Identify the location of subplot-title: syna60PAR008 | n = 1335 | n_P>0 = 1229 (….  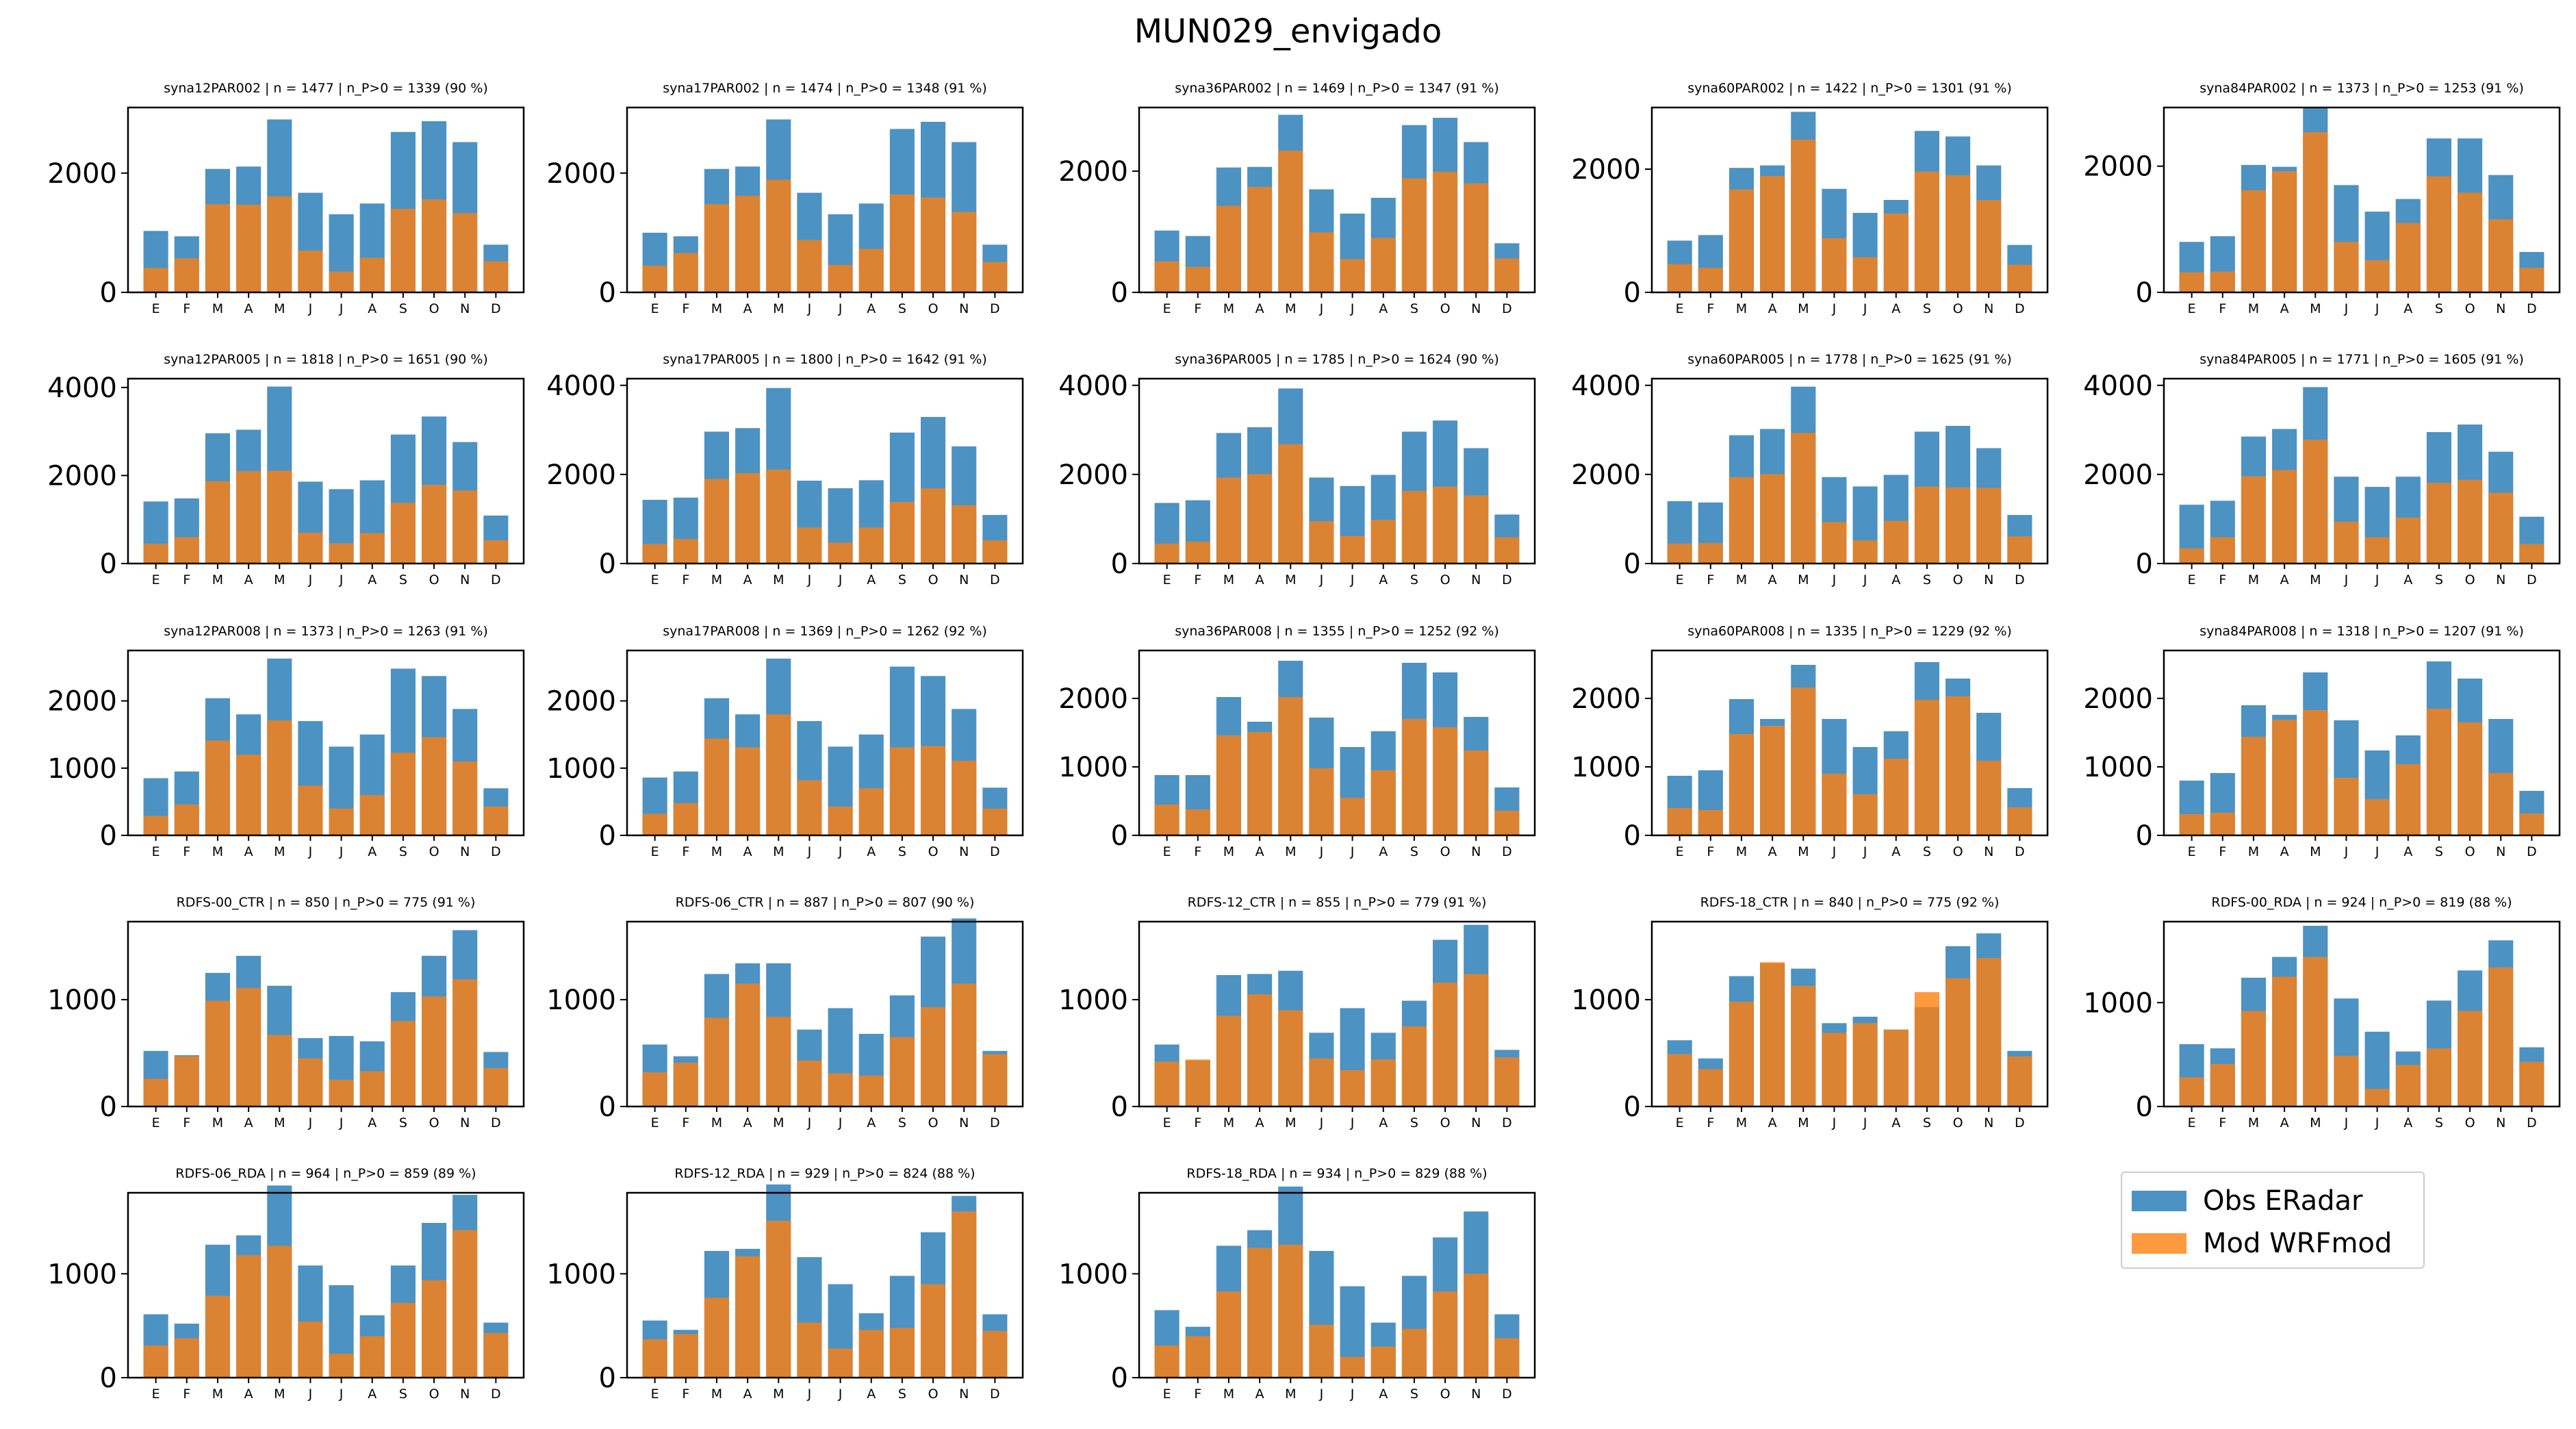
(1849, 631).